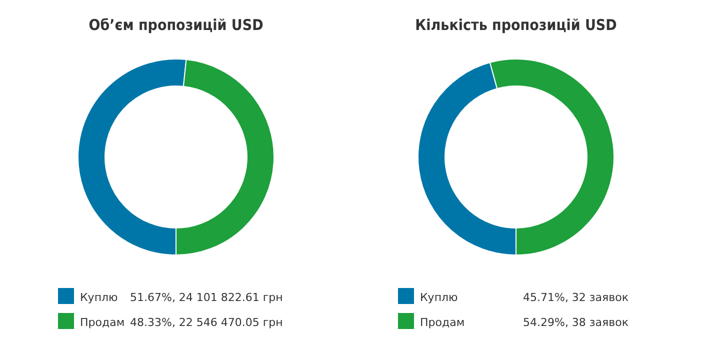  Describe the element at coordinates (206, 322) in the screenshot. I see `data-label: 48.33%, 22 546 470.05 грн` at that location.